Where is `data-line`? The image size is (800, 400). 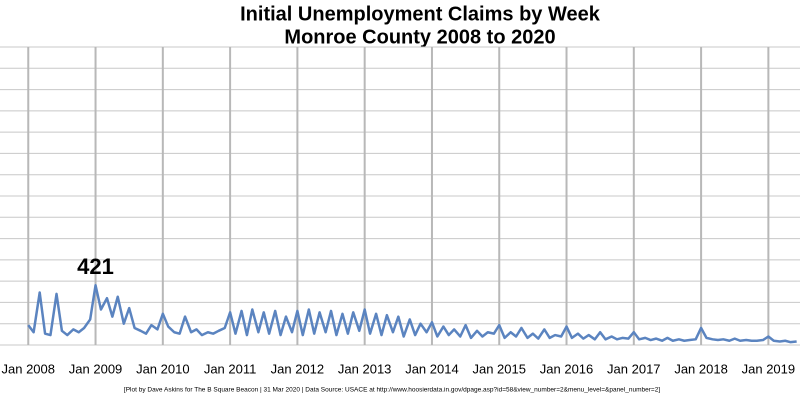
data-line is located at coordinates (412, 314).